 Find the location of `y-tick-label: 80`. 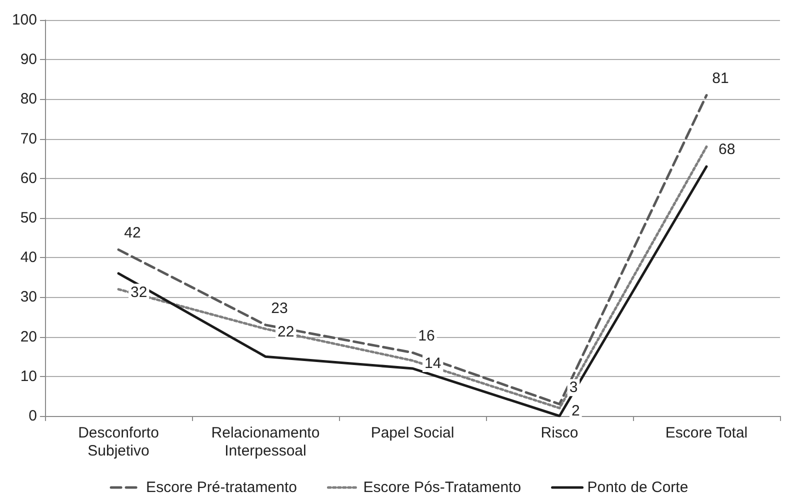

y-tick-label: 80 is located at coordinates (28, 99).